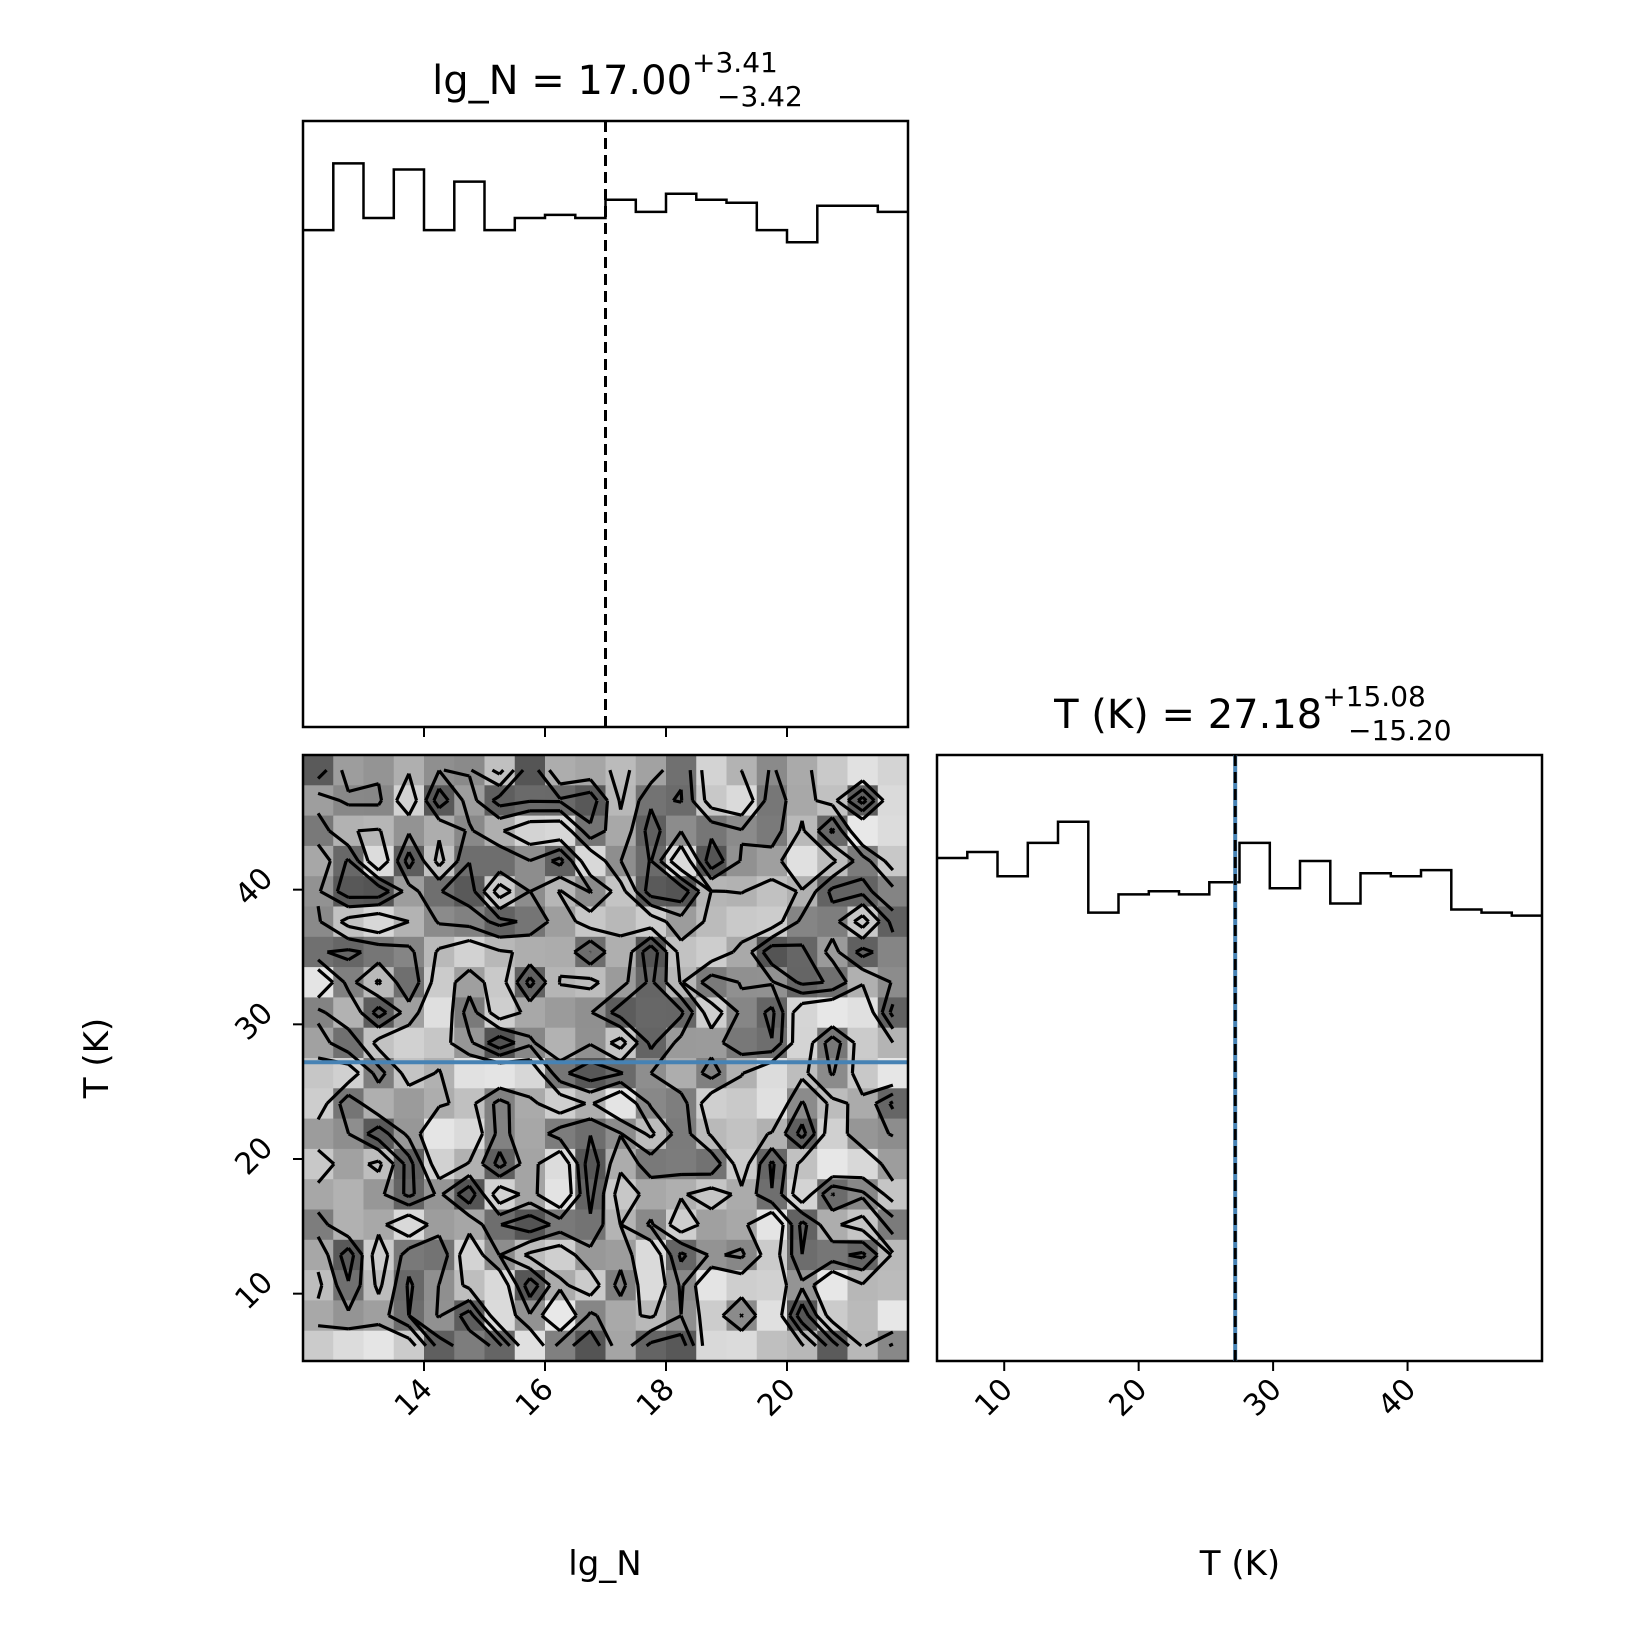  I want to click on density-xtick-label: 20, so click(777, 1398).